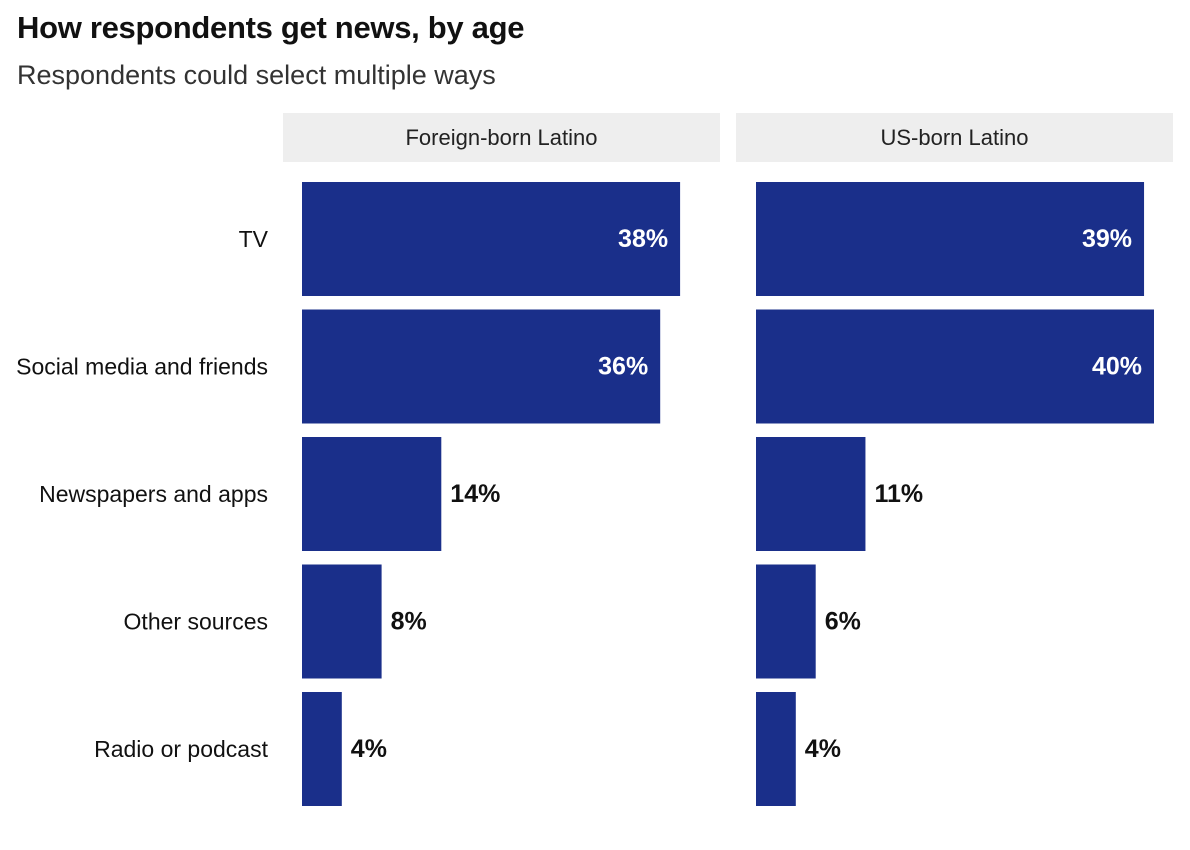 The width and height of the screenshot is (1190, 850). Describe the element at coordinates (475, 494) in the screenshot. I see `data-label: 14%` at that location.